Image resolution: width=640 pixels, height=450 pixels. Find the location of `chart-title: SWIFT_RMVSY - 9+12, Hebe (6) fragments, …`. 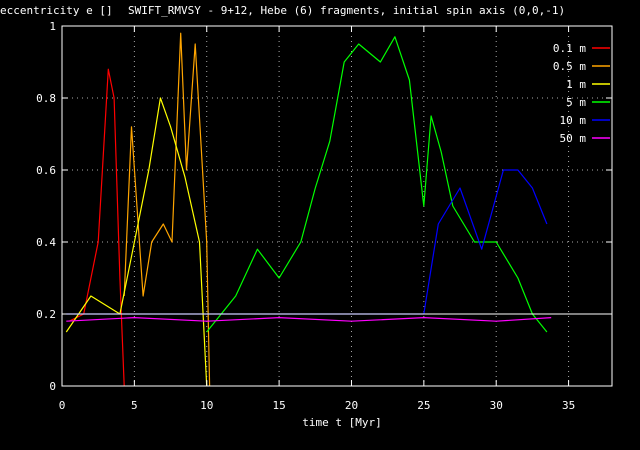

chart-title: SWIFT_RMVSY - 9+12, Hebe (6) fragments, … is located at coordinates (346, 10).